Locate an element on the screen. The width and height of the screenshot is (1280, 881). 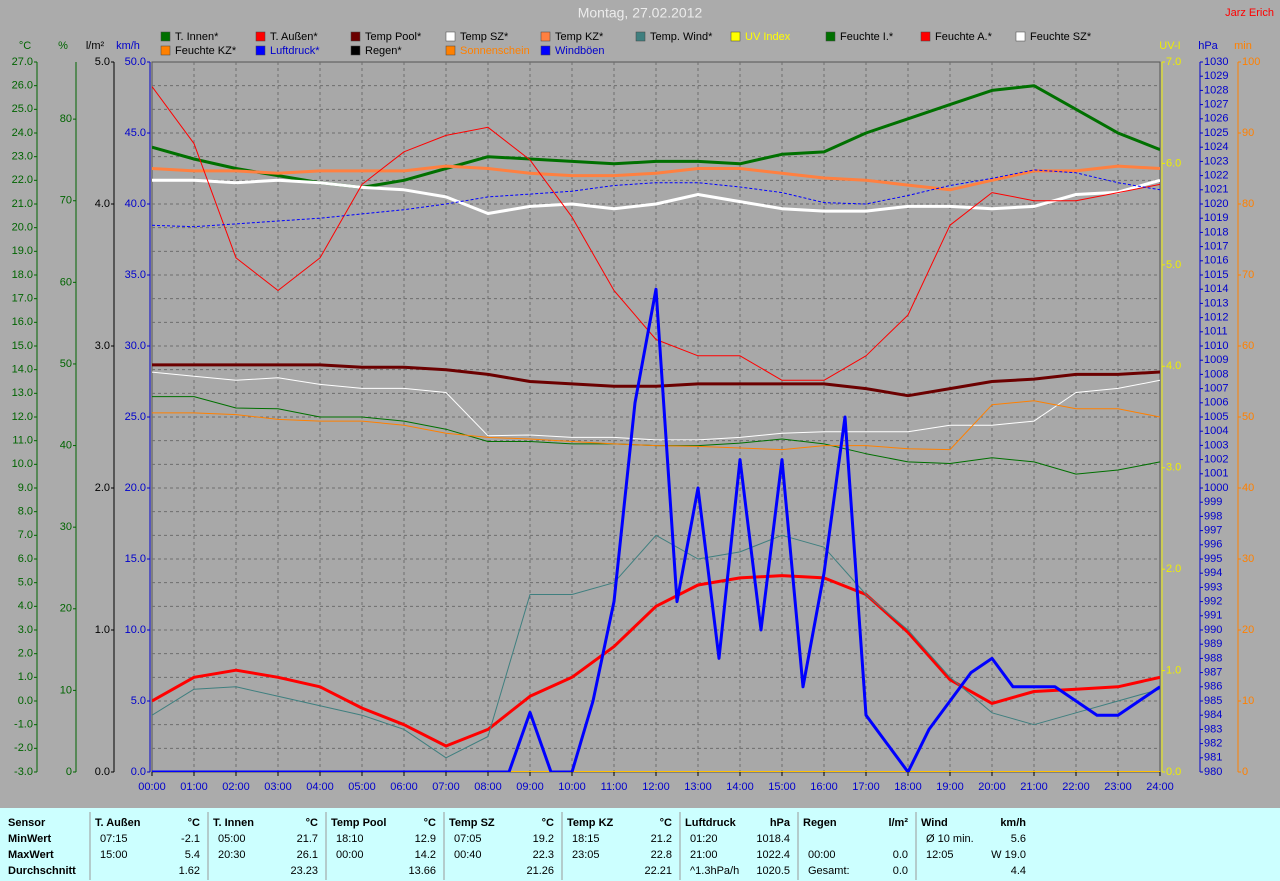
cell-value: 19.2 is located at coordinates (543, 839).